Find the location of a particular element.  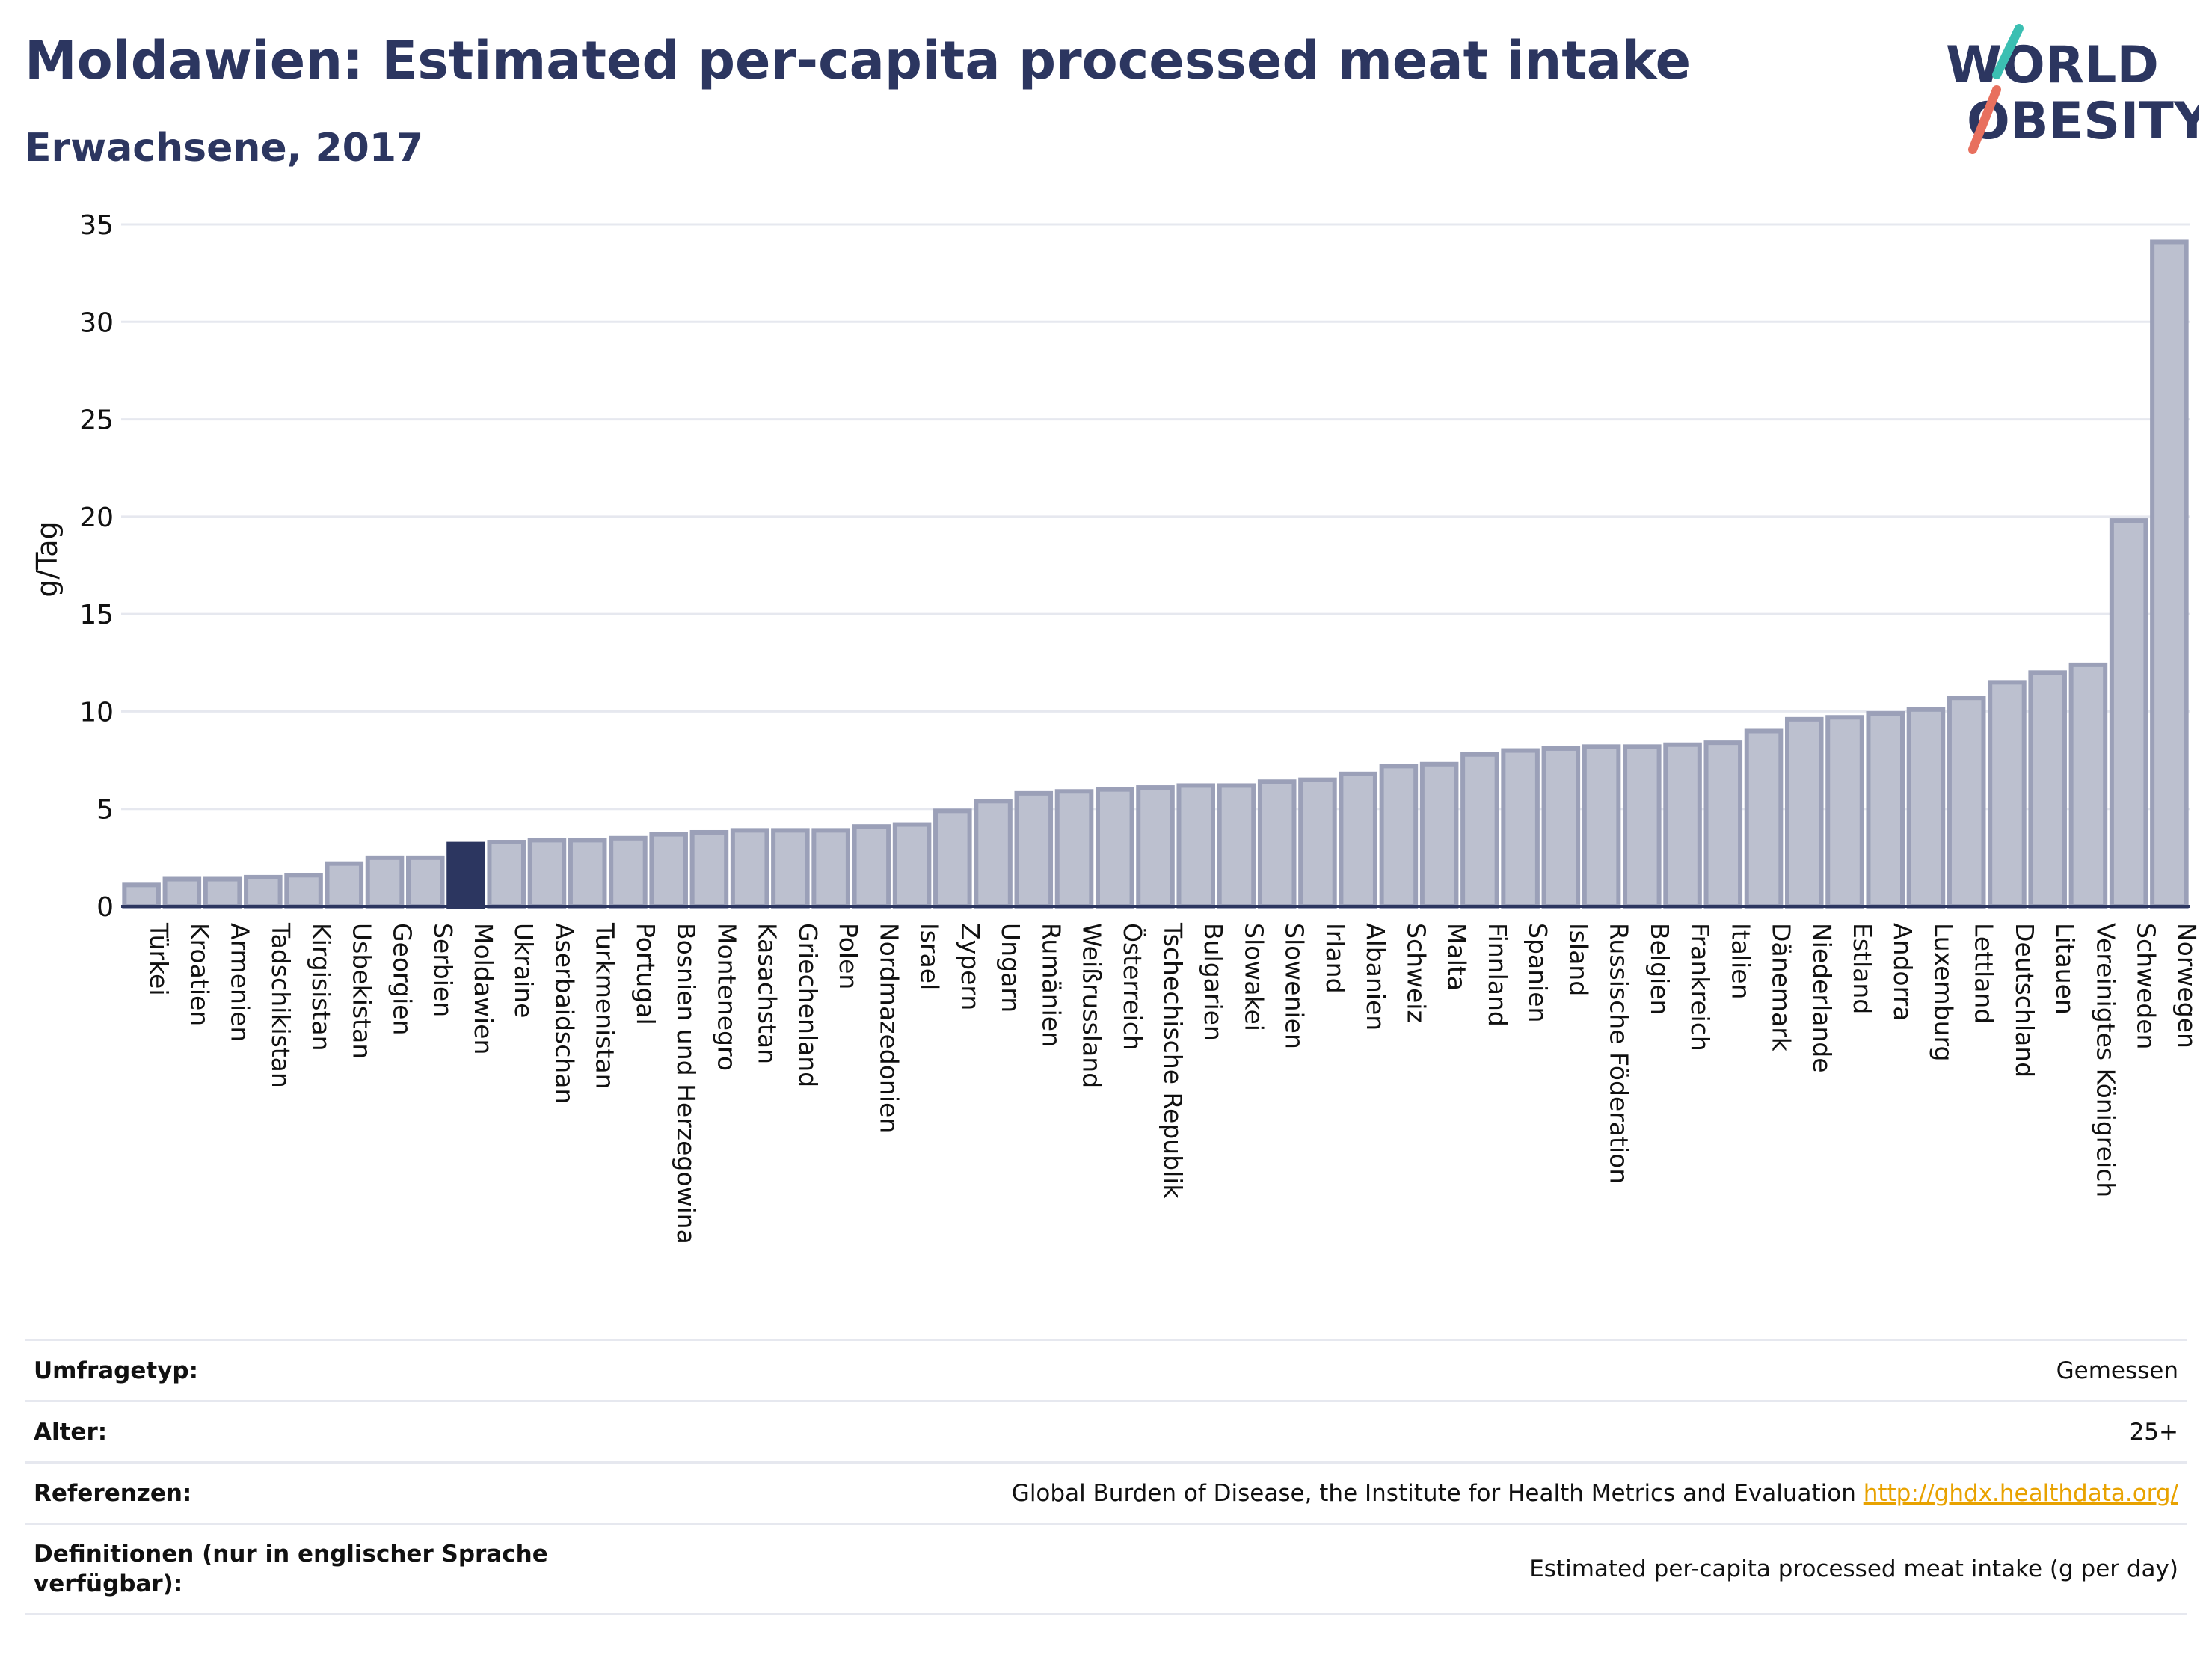

bar-deutschland is located at coordinates (2007, 794).